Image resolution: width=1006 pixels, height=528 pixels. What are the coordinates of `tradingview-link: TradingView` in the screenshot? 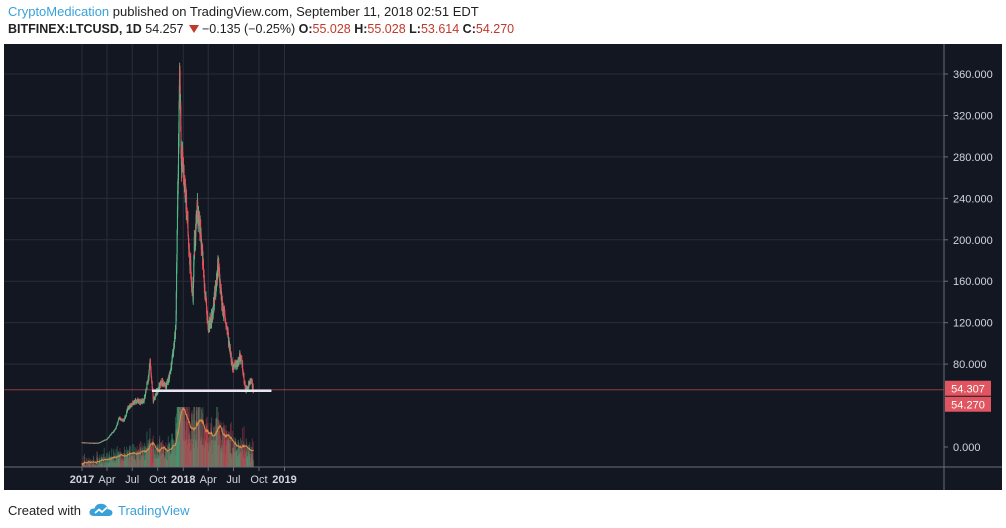 It's located at (154, 510).